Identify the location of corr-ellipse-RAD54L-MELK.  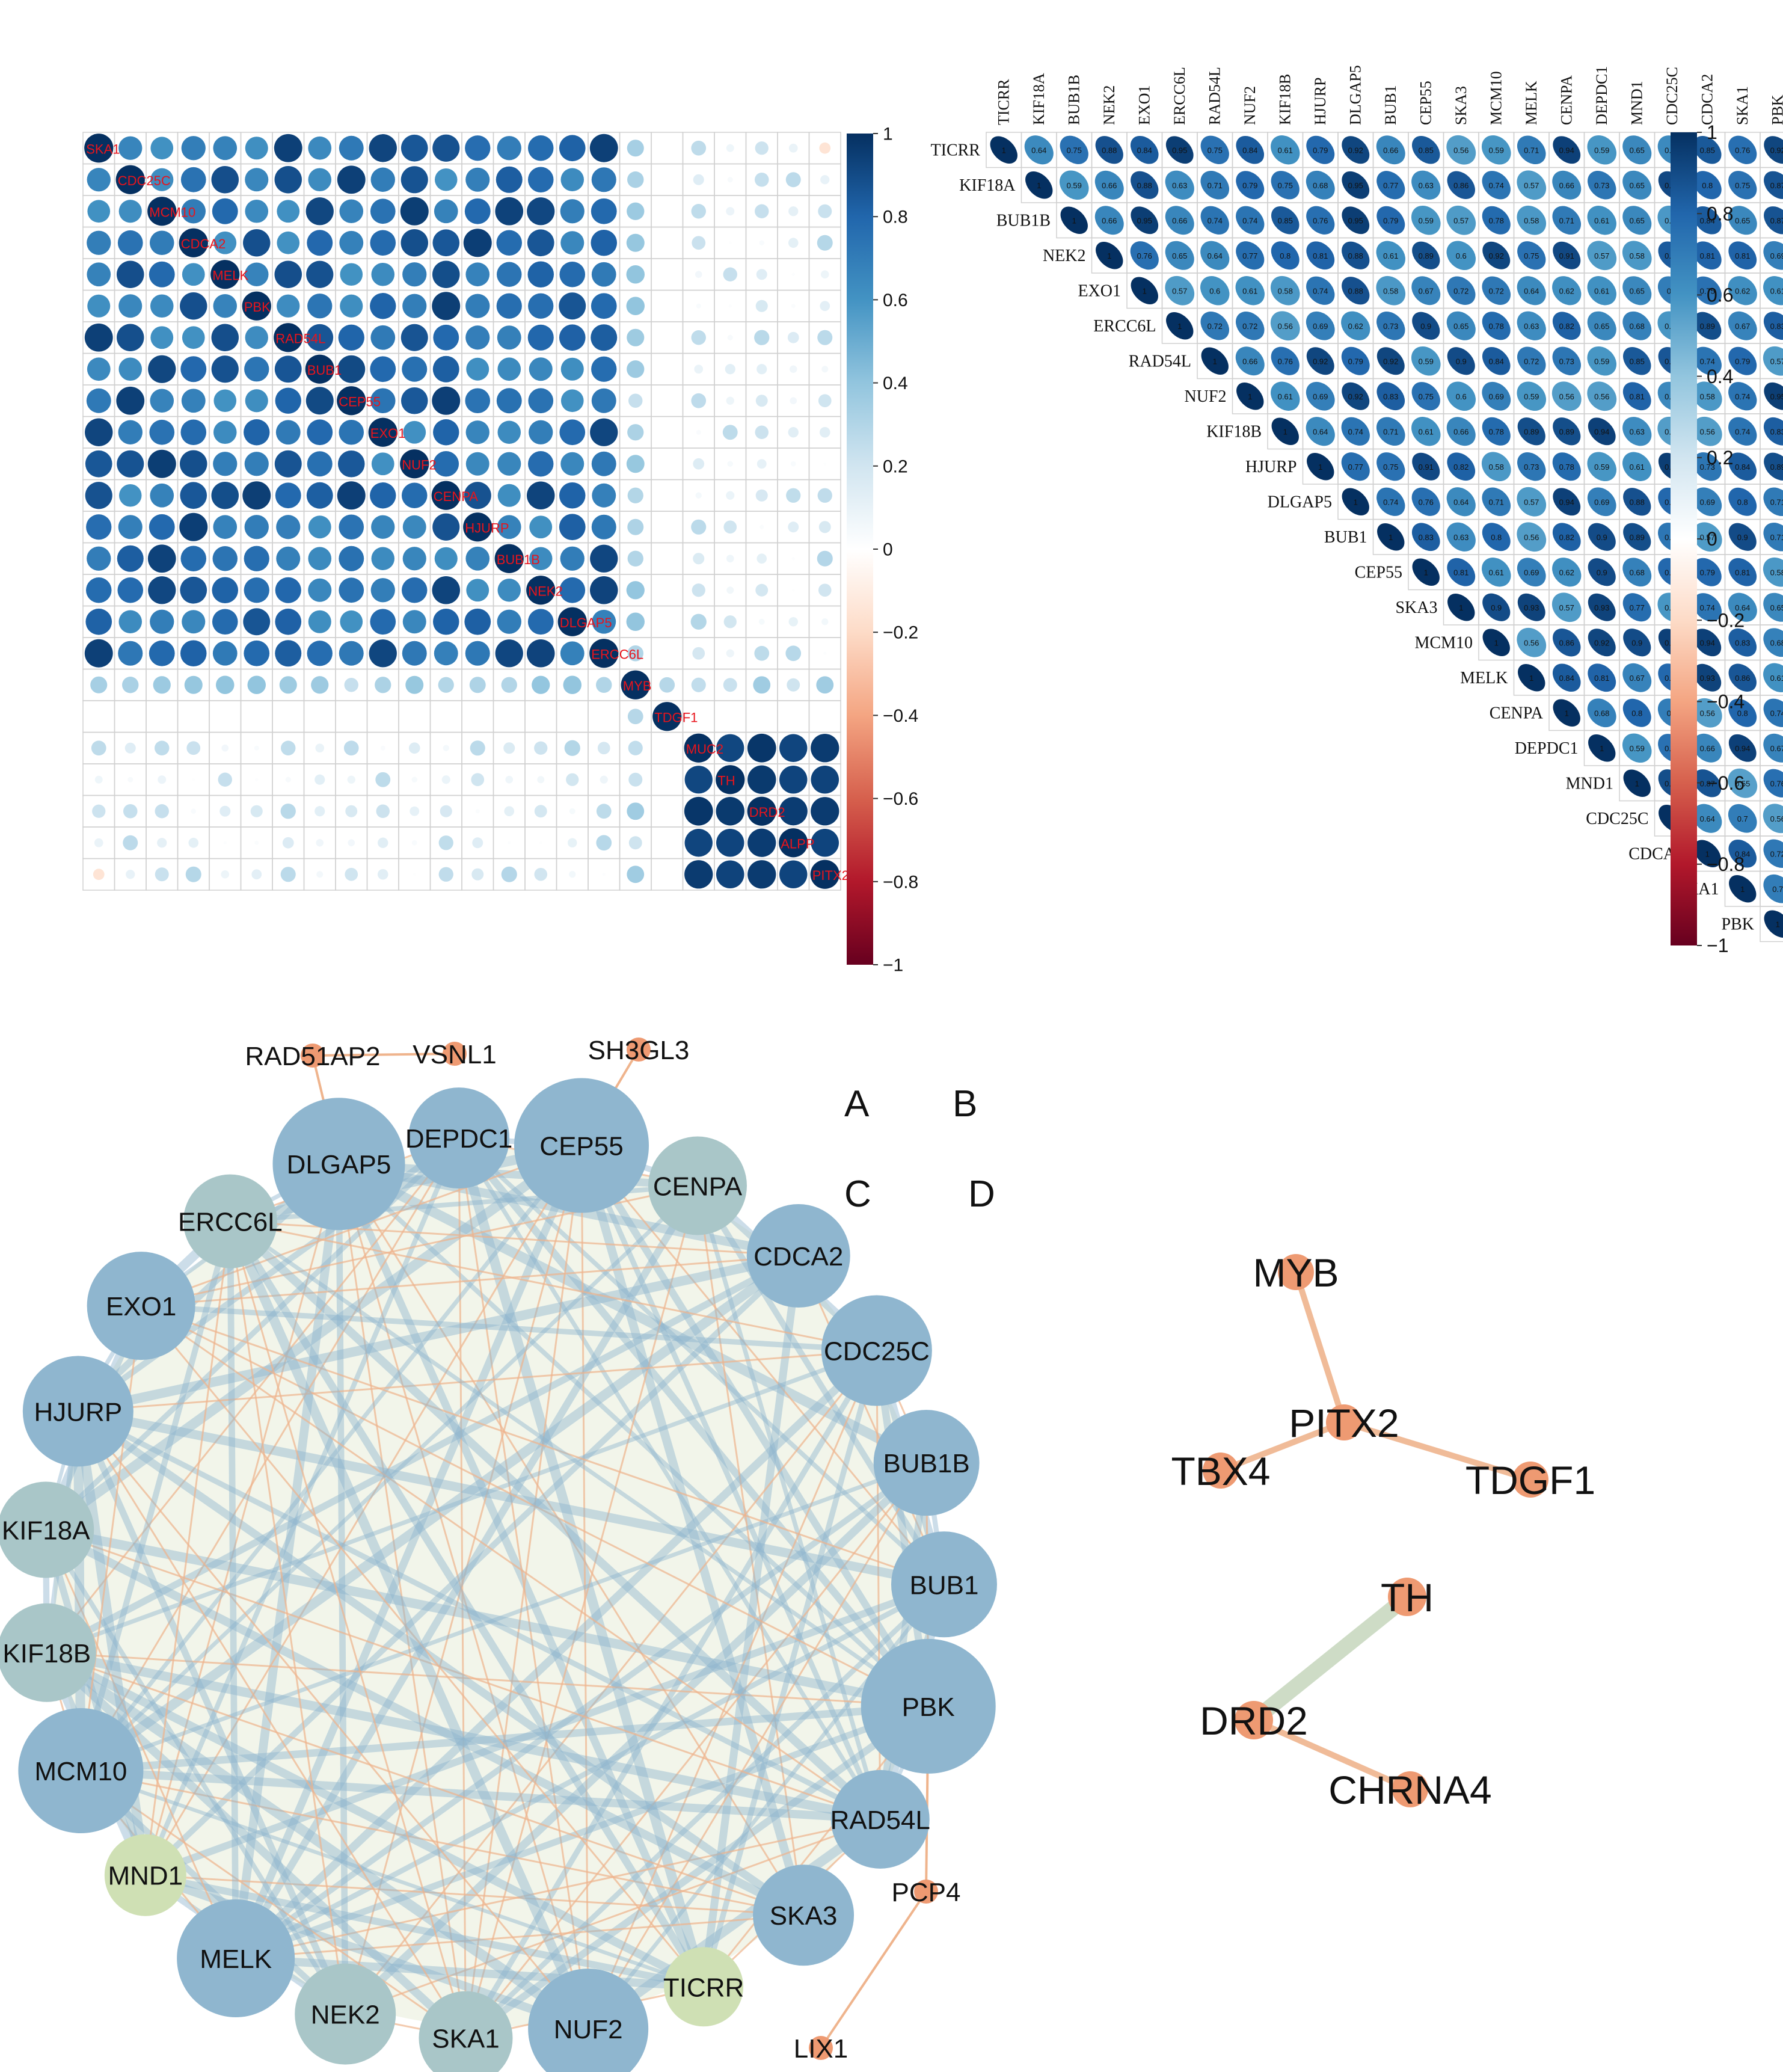
(1531, 361).